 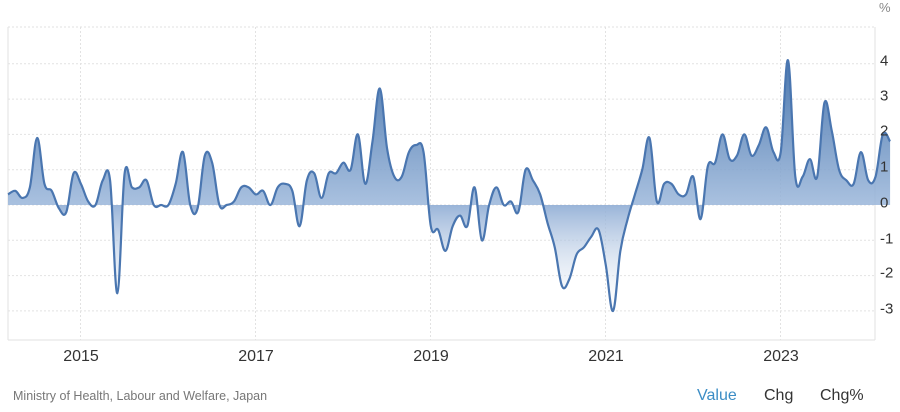 What do you see at coordinates (717, 395) in the screenshot?
I see `value-toggle-button: Value` at bounding box center [717, 395].